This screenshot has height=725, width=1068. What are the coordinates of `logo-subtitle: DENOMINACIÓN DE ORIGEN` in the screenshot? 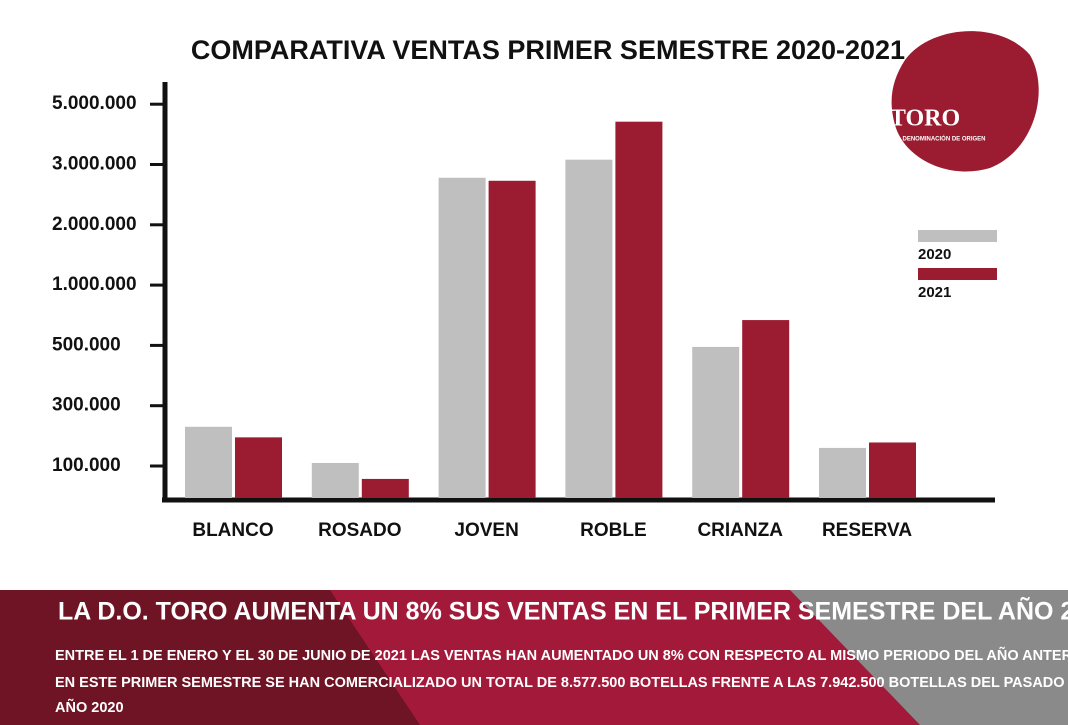 It's located at (943, 139).